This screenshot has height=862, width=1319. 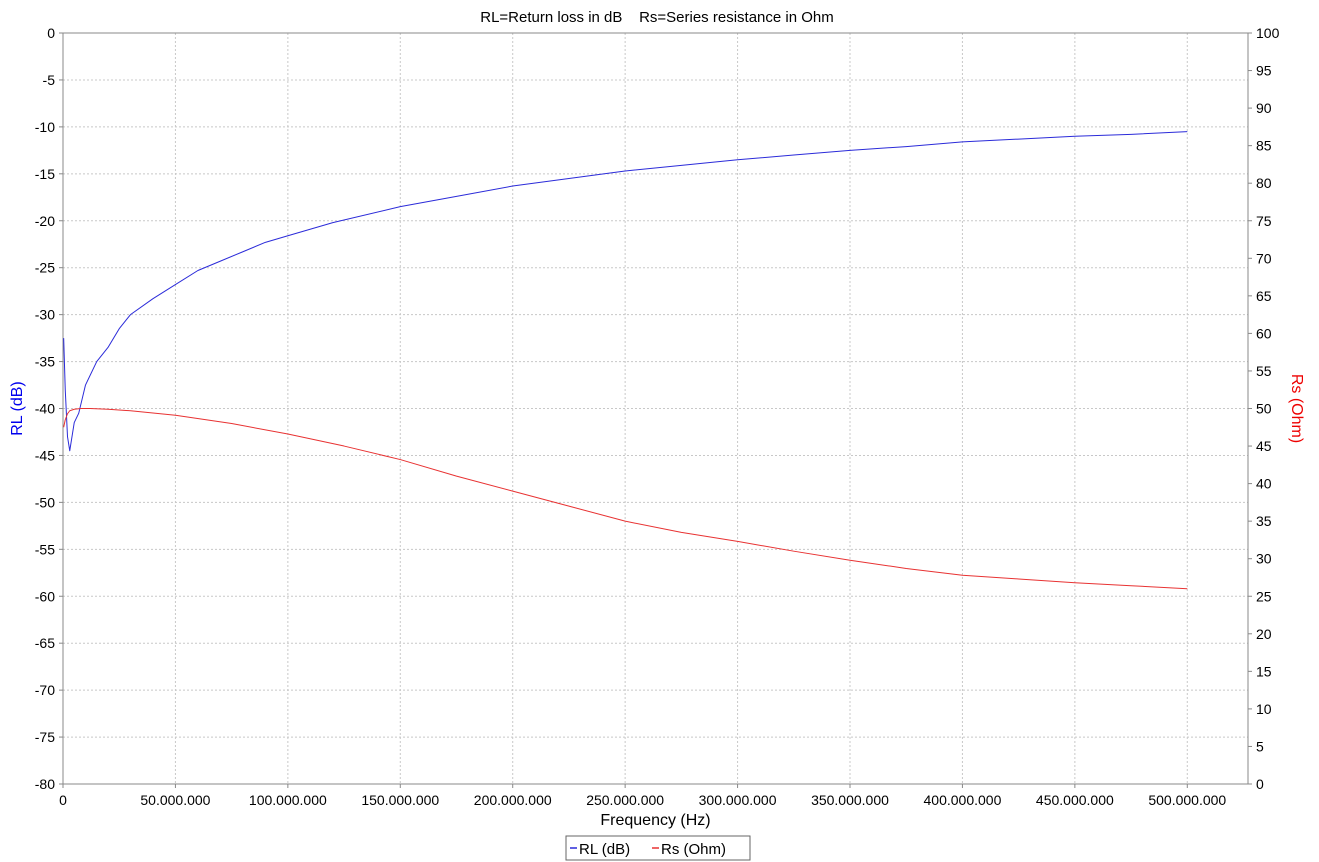 I want to click on x-tick-label: 450.000.000, so click(x=1075, y=800).